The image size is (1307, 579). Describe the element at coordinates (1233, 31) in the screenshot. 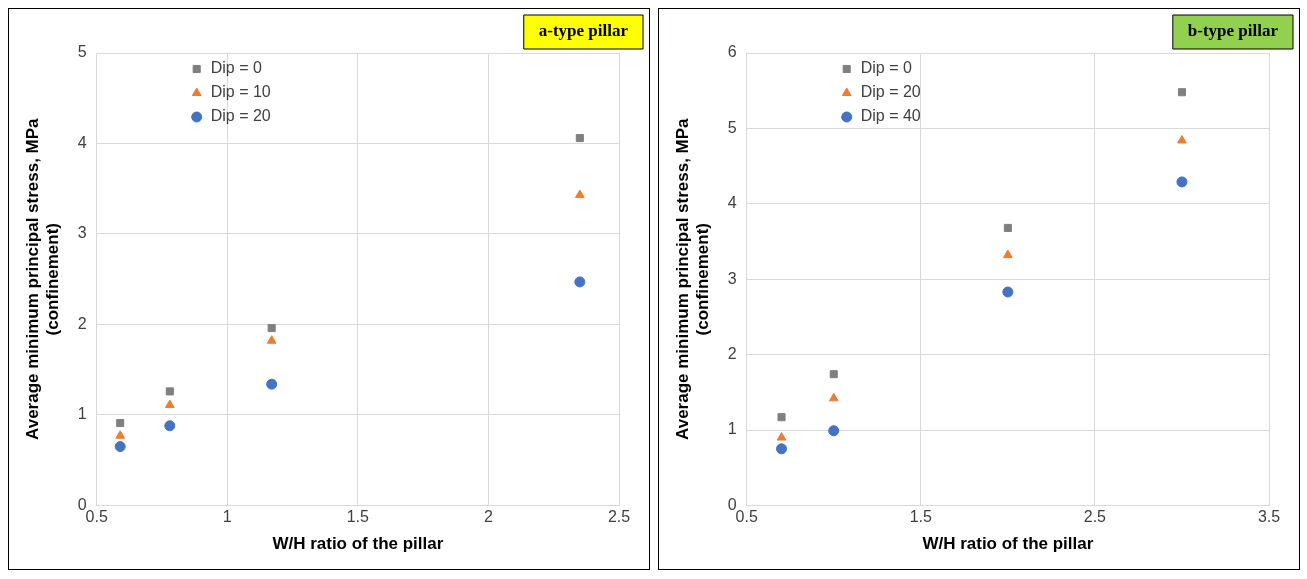

I see `chart-title: b-type pillar` at that location.